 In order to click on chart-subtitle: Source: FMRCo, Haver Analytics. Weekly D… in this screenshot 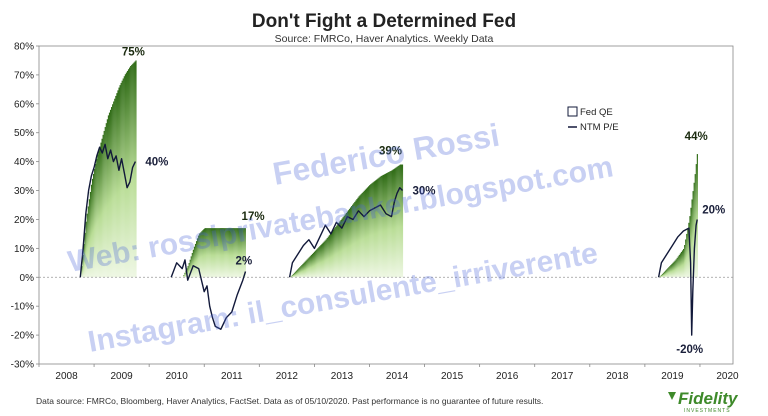, I will do `click(384, 39)`.